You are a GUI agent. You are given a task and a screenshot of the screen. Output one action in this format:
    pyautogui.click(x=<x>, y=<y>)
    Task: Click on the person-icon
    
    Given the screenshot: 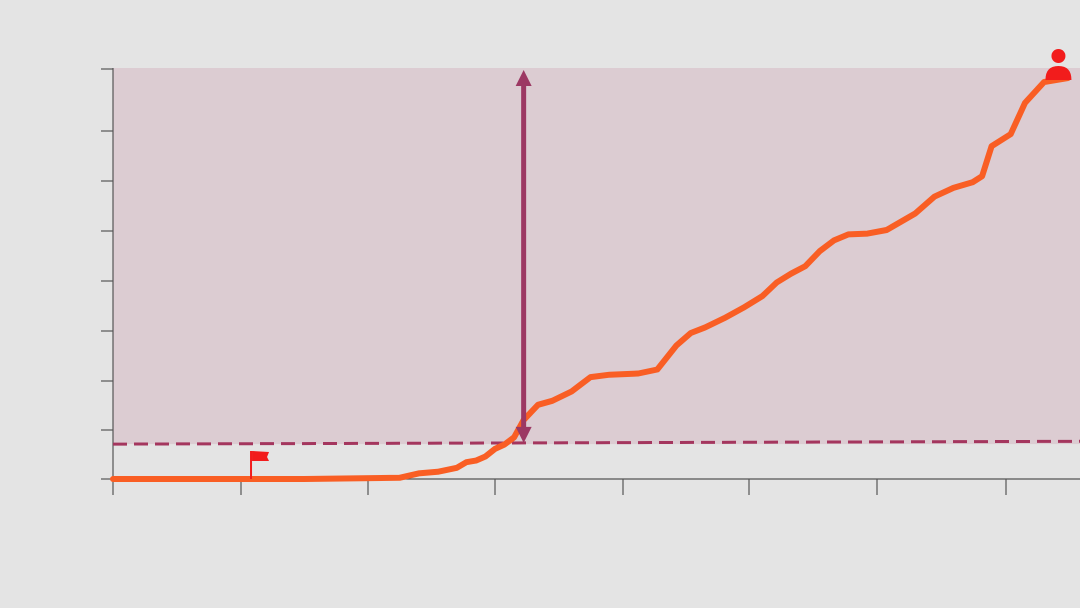 What is the action you would take?
    pyautogui.click(x=1058, y=64)
    